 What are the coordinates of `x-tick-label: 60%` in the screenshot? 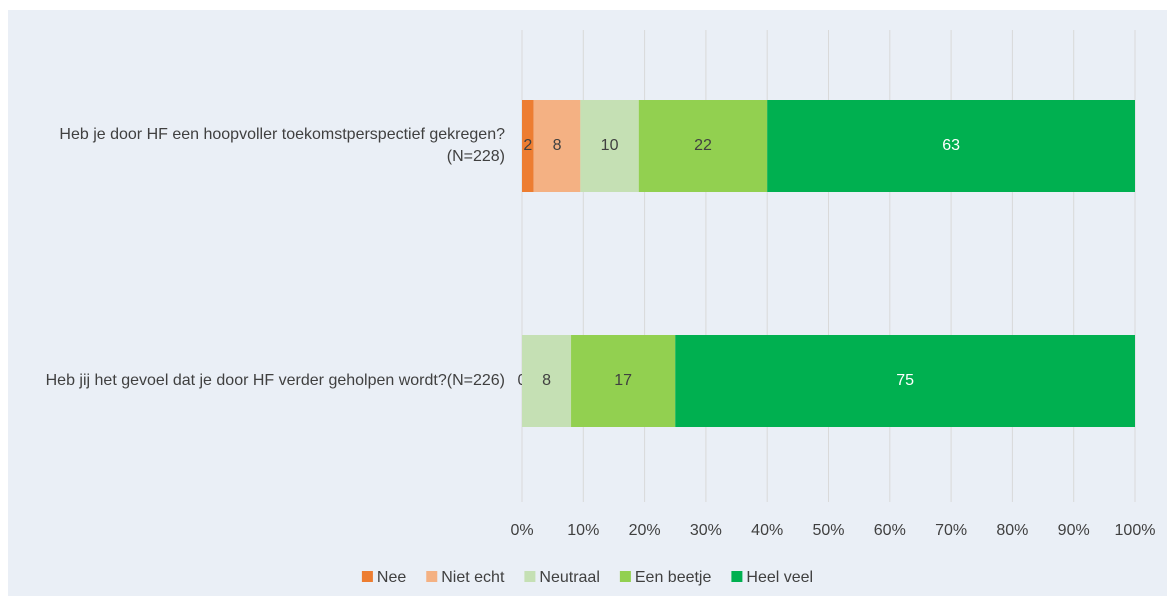 It's located at (890, 530).